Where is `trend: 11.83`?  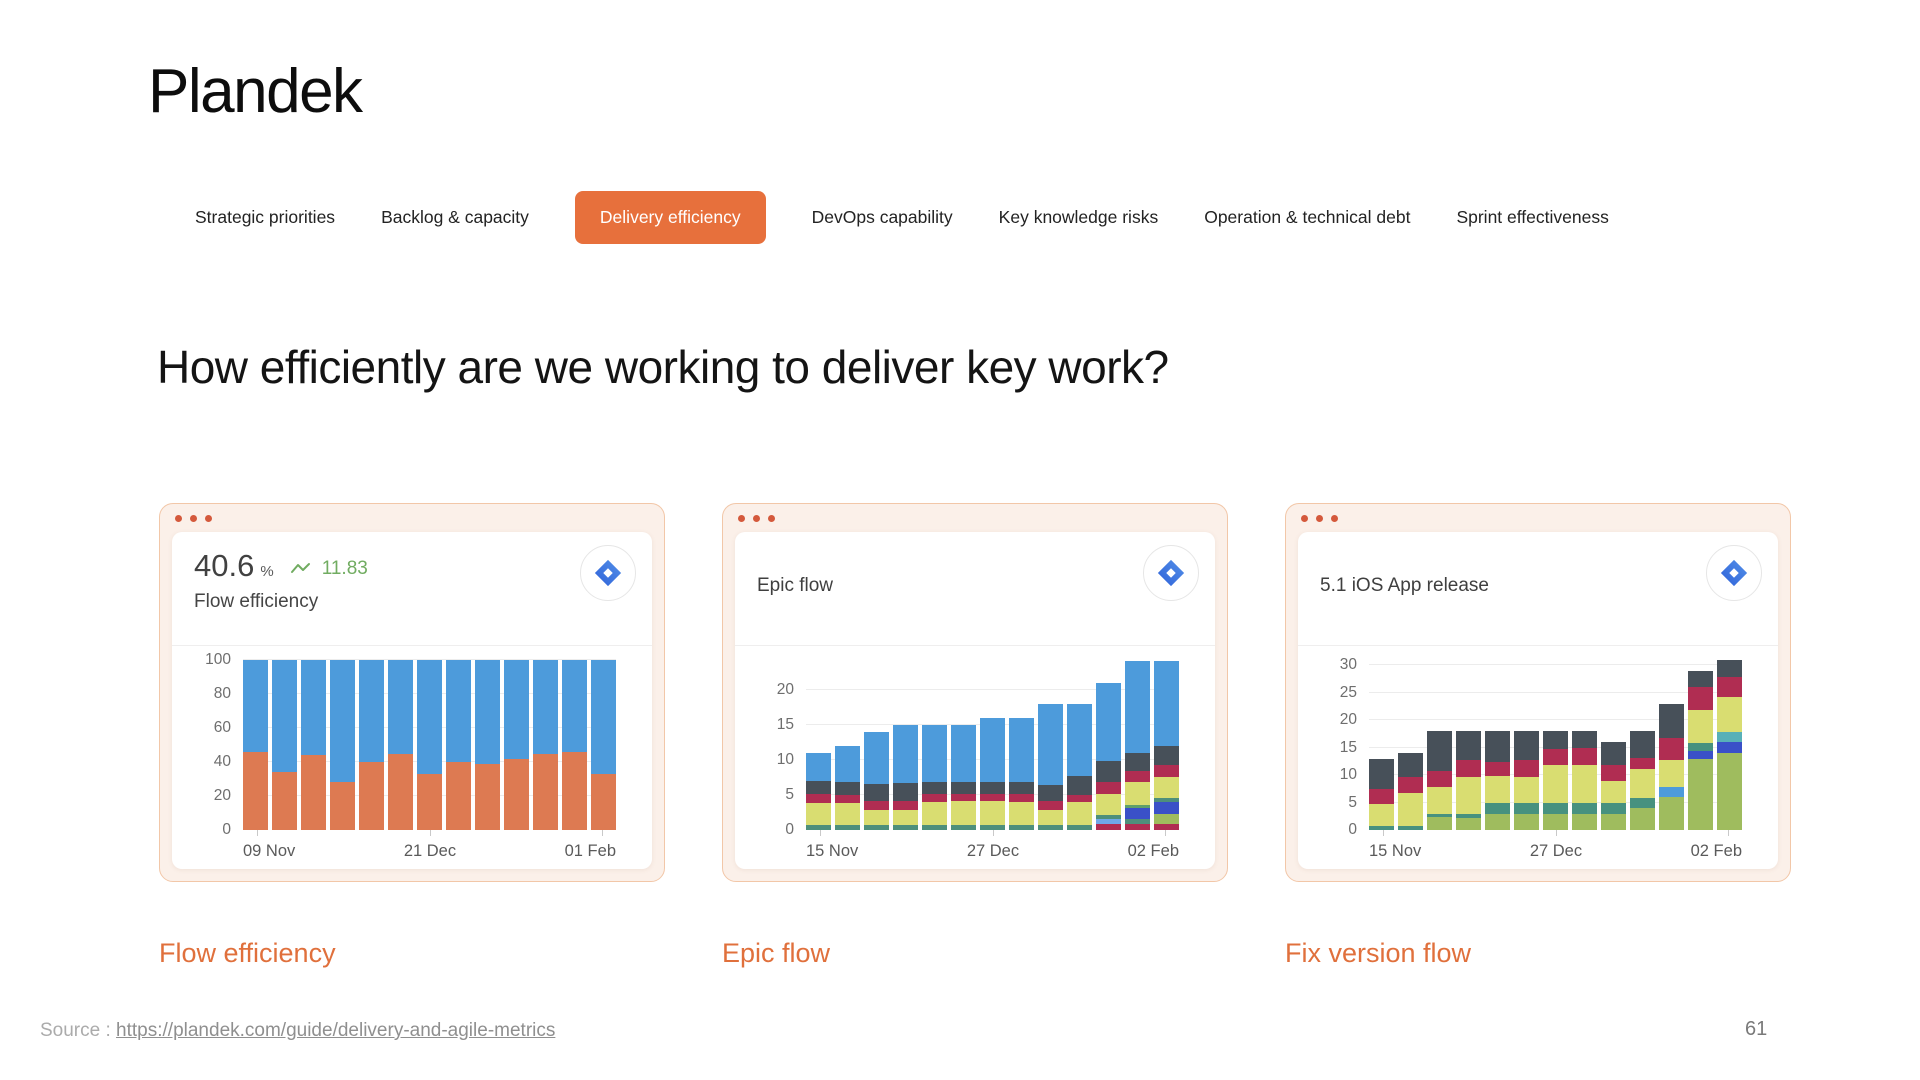 trend: 11.83 is located at coordinates (329, 569).